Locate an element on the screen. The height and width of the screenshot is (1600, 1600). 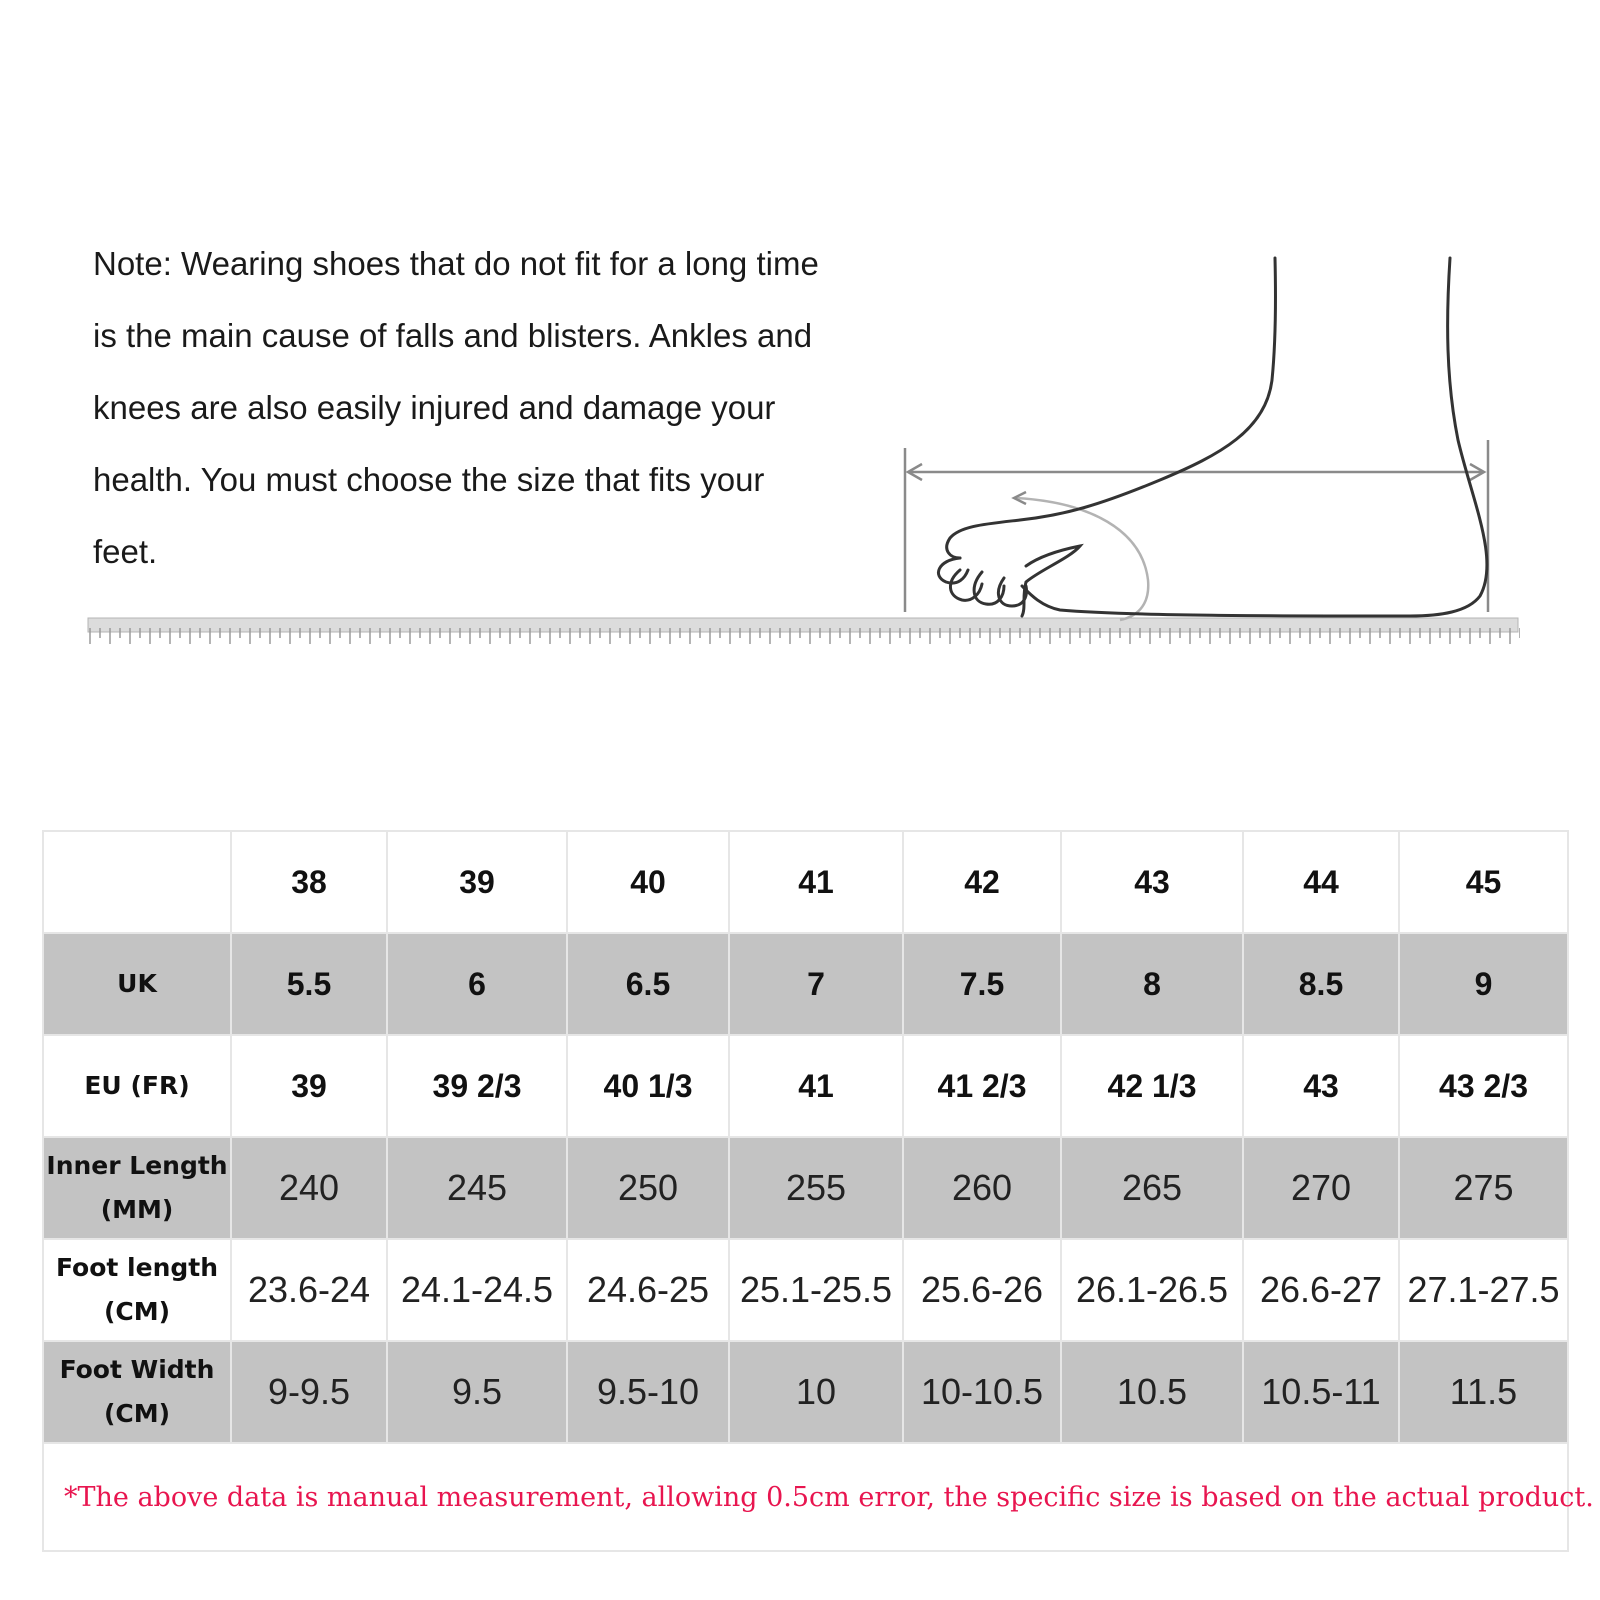
table-cell: 39 2/3 is located at coordinates (477, 1086).